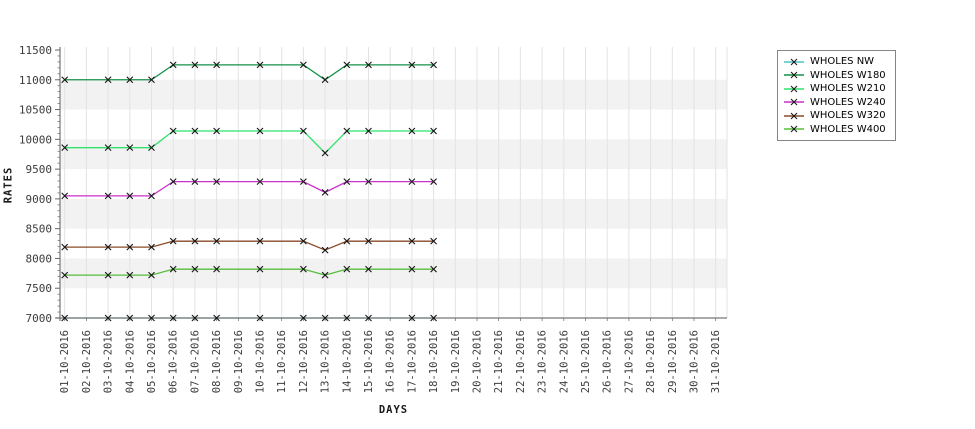  Describe the element at coordinates (434, 361) in the screenshot. I see `x-tick-label: 18-10-2016` at that location.